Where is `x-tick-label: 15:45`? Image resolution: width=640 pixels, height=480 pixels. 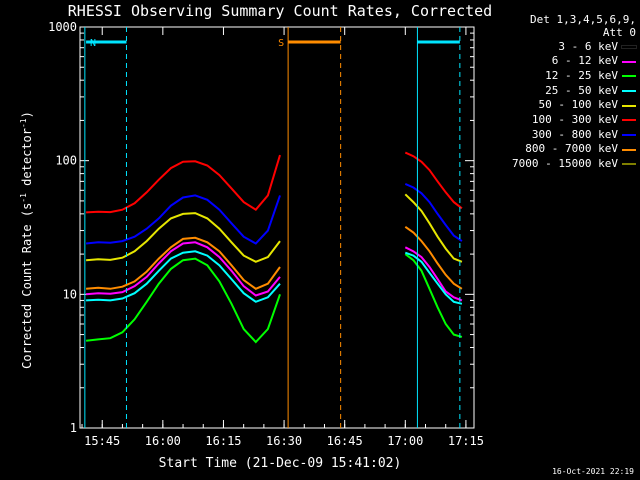
x-tick-label: 15:45 is located at coordinates (102, 441).